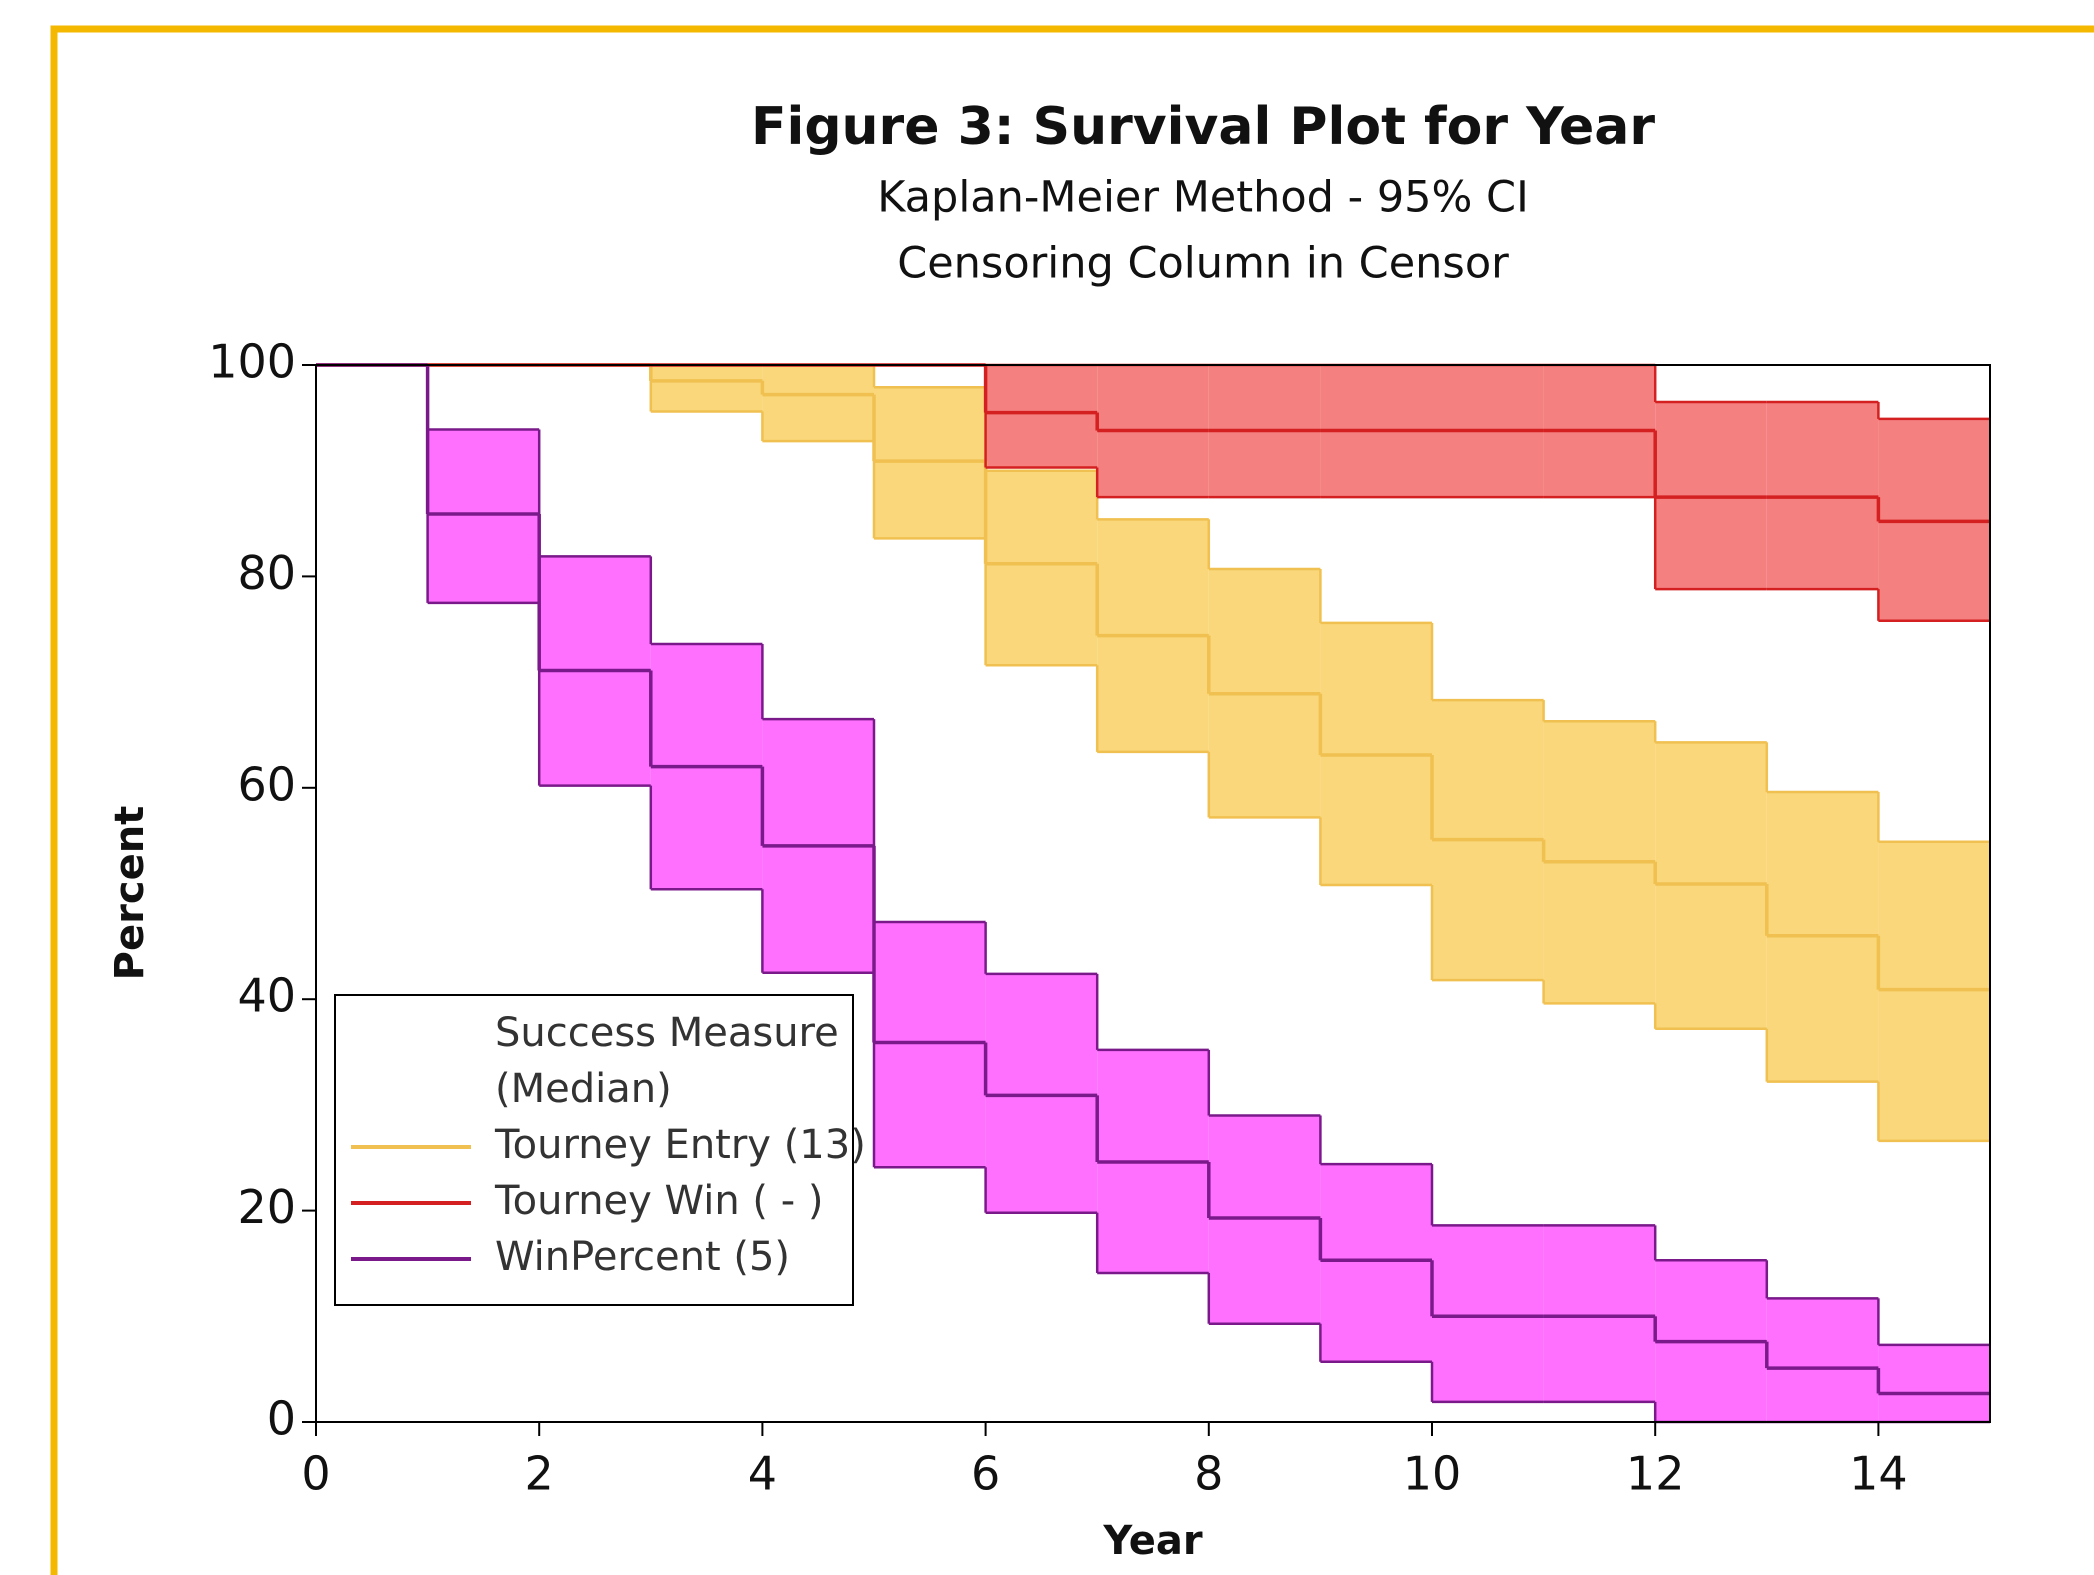  What do you see at coordinates (1878, 1474) in the screenshot?
I see `x-tick-label: 14` at bounding box center [1878, 1474].